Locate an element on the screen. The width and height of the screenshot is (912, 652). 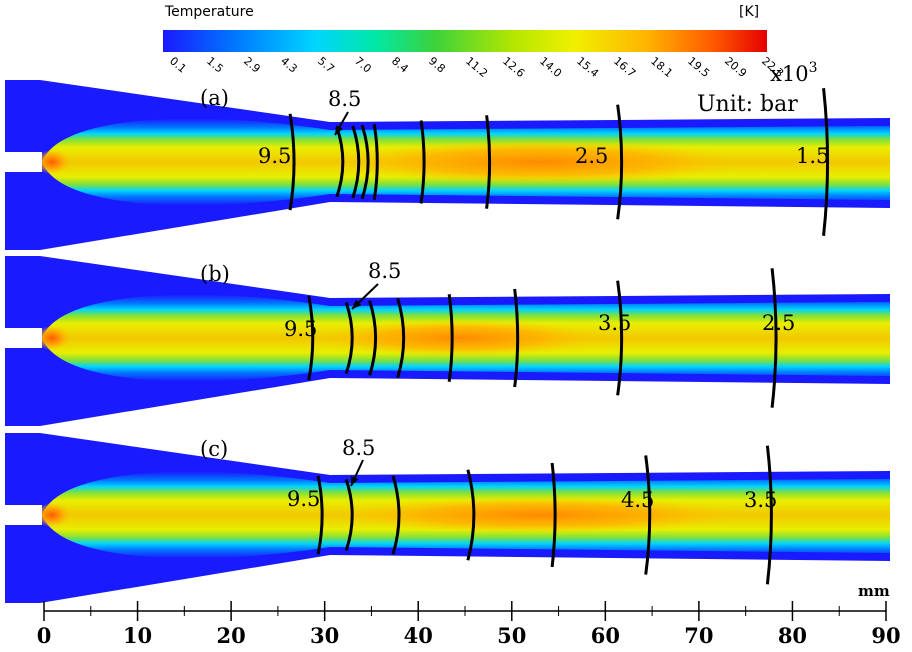
colorbar-tick-label: 11.2 is located at coordinates (476, 67).